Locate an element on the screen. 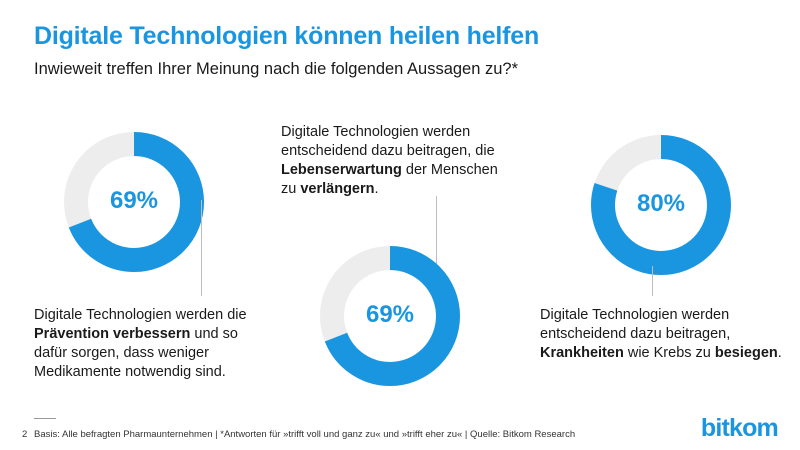  statement-emphasis: besiegen is located at coordinates (746, 353).